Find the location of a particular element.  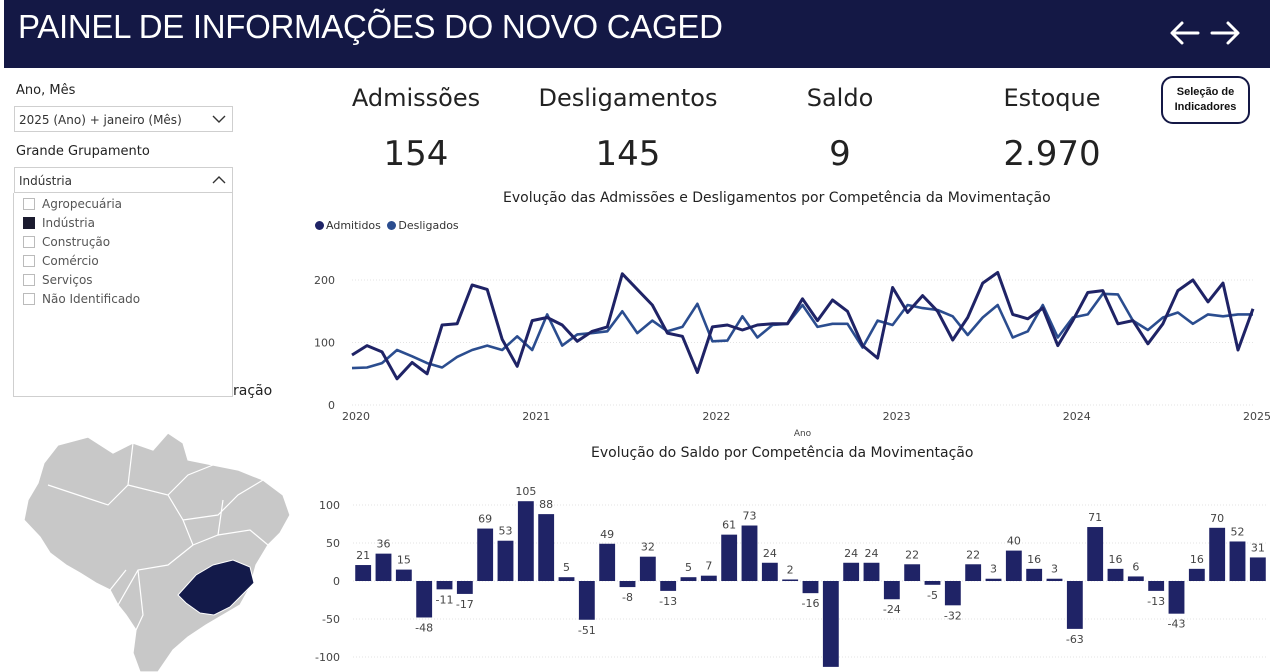

bar-data-label: 24 is located at coordinates (872, 553).